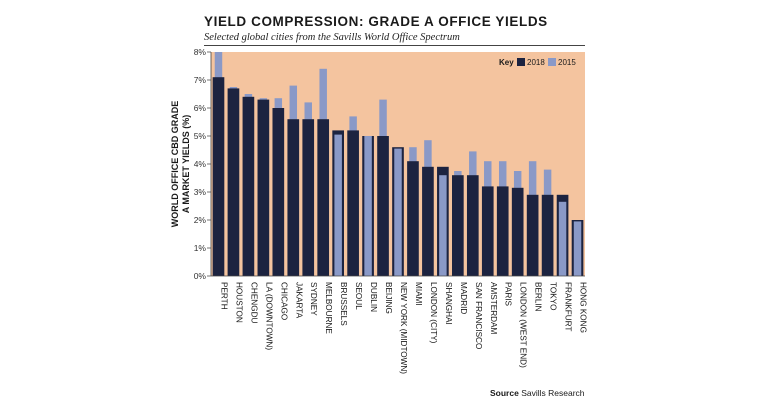 This screenshot has height=404, width=770. I want to click on x-tick-label: SAN FRANCISCO, so click(478, 315).